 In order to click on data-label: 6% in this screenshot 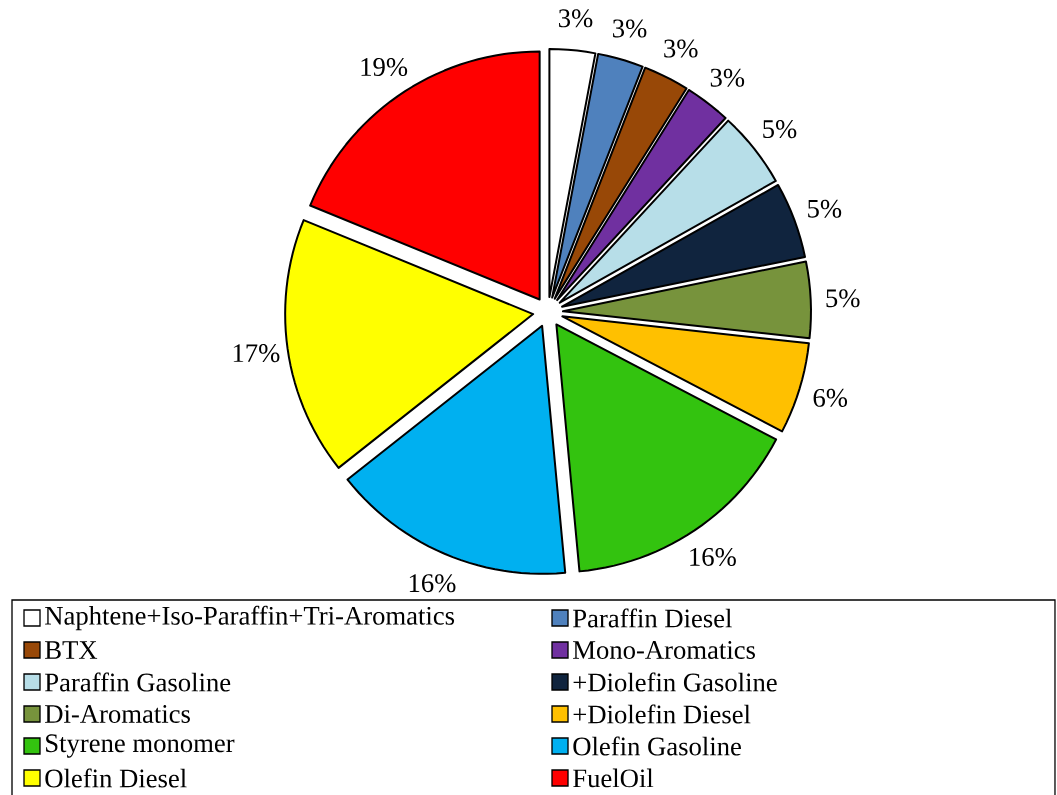, I will do `click(830, 397)`.